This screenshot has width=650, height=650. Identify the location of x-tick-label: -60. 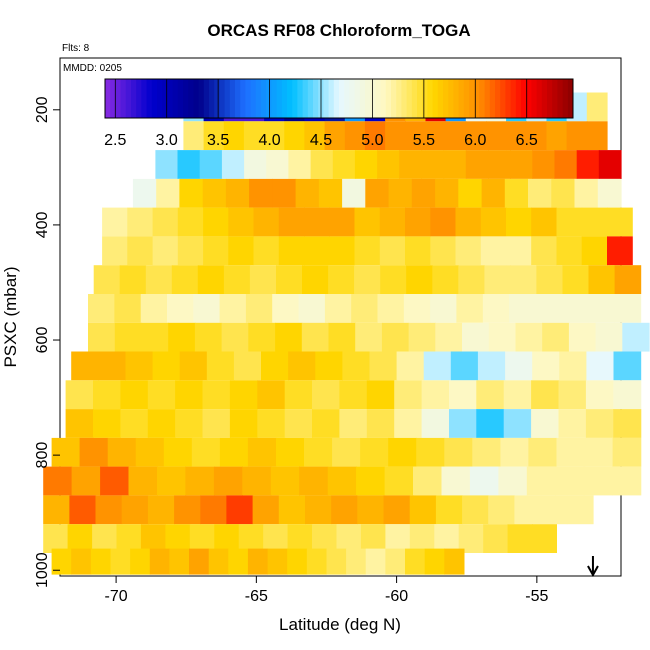
(396, 596).